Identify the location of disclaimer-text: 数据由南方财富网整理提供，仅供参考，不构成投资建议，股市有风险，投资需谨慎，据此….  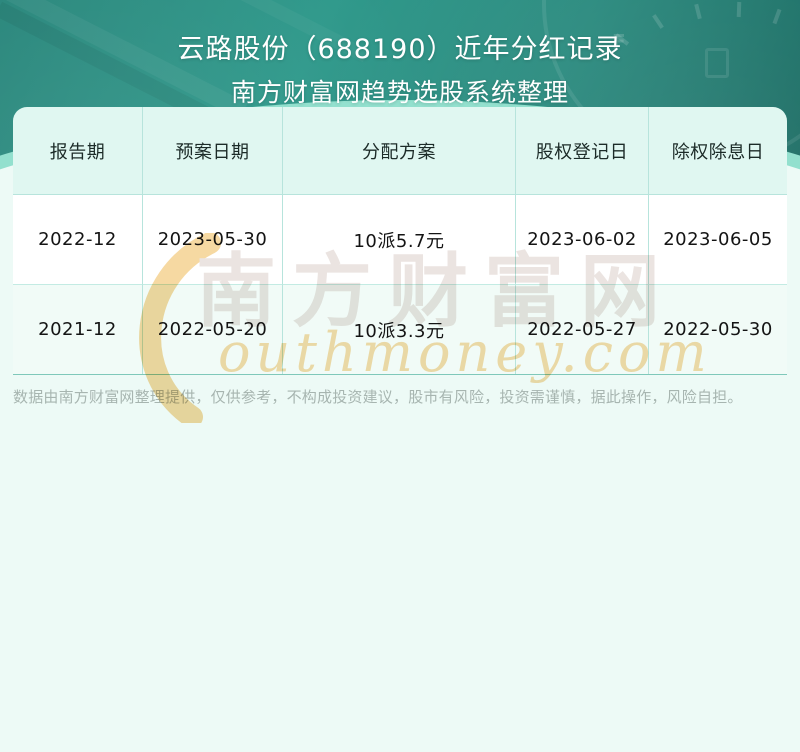
(378, 397).